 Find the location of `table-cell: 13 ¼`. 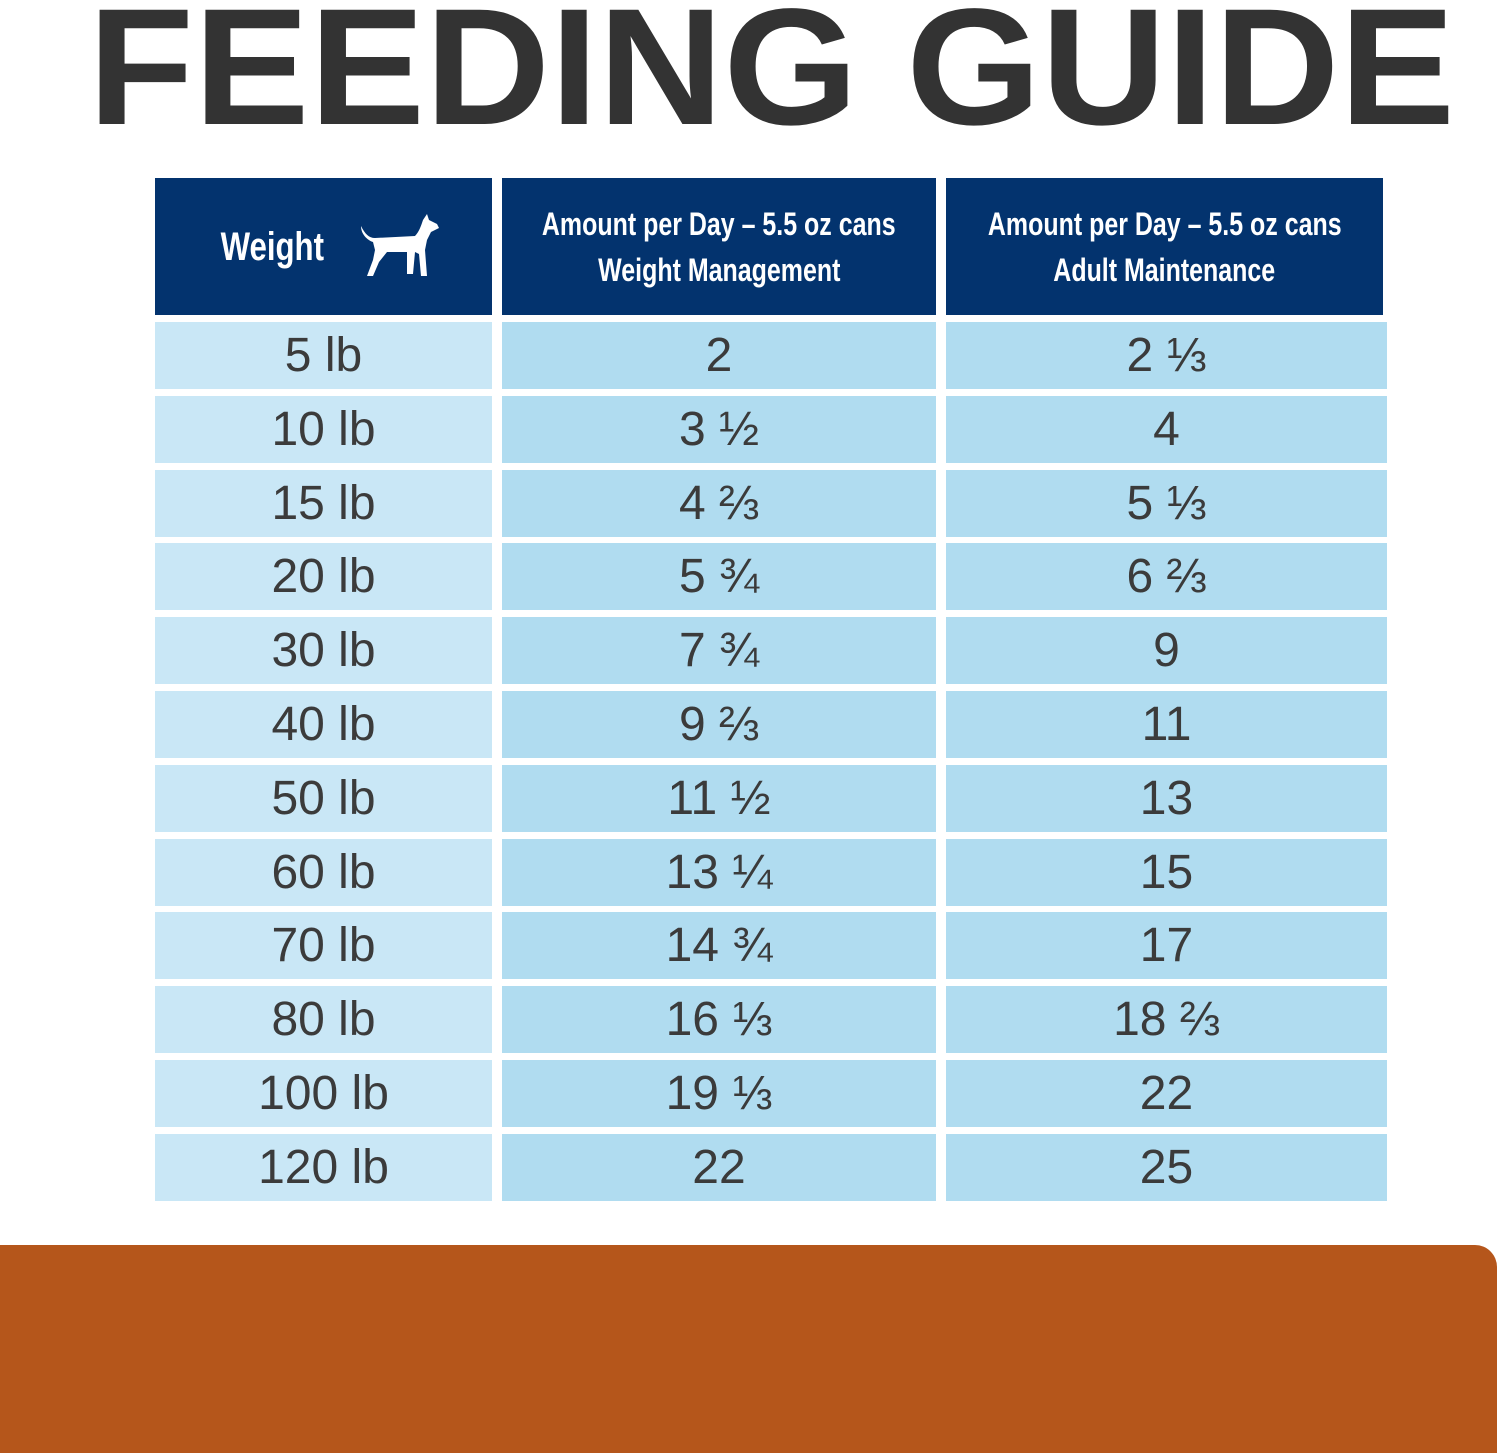

table-cell: 13 ¼ is located at coordinates (719, 872).